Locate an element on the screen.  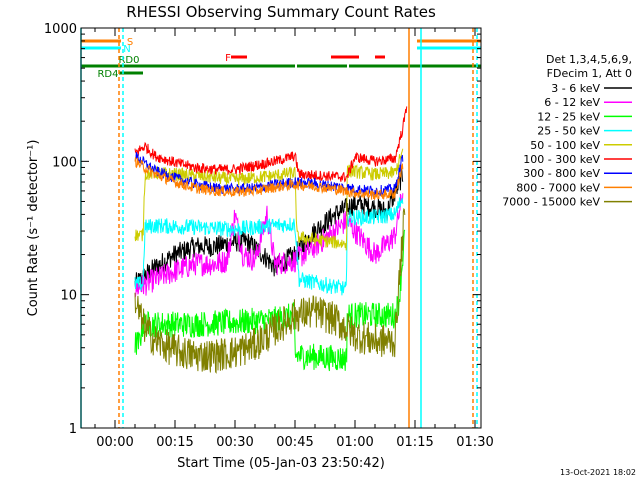
series-line-7000-15000-kev is located at coordinates (270, 290).